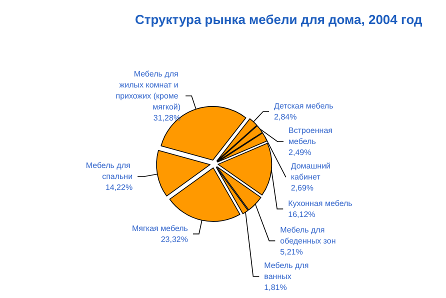 This screenshot has width=446, height=298. What do you see at coordinates (160, 228) in the screenshot?
I see `slice-label: Мягкая мебель` at bounding box center [160, 228].